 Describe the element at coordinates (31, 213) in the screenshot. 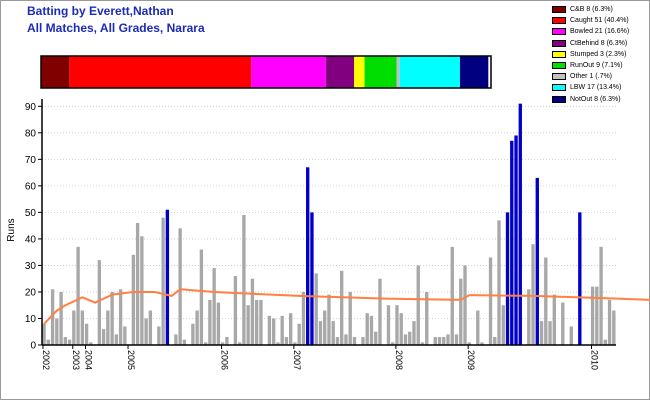

I see `y-tick-label: 50` at that location.